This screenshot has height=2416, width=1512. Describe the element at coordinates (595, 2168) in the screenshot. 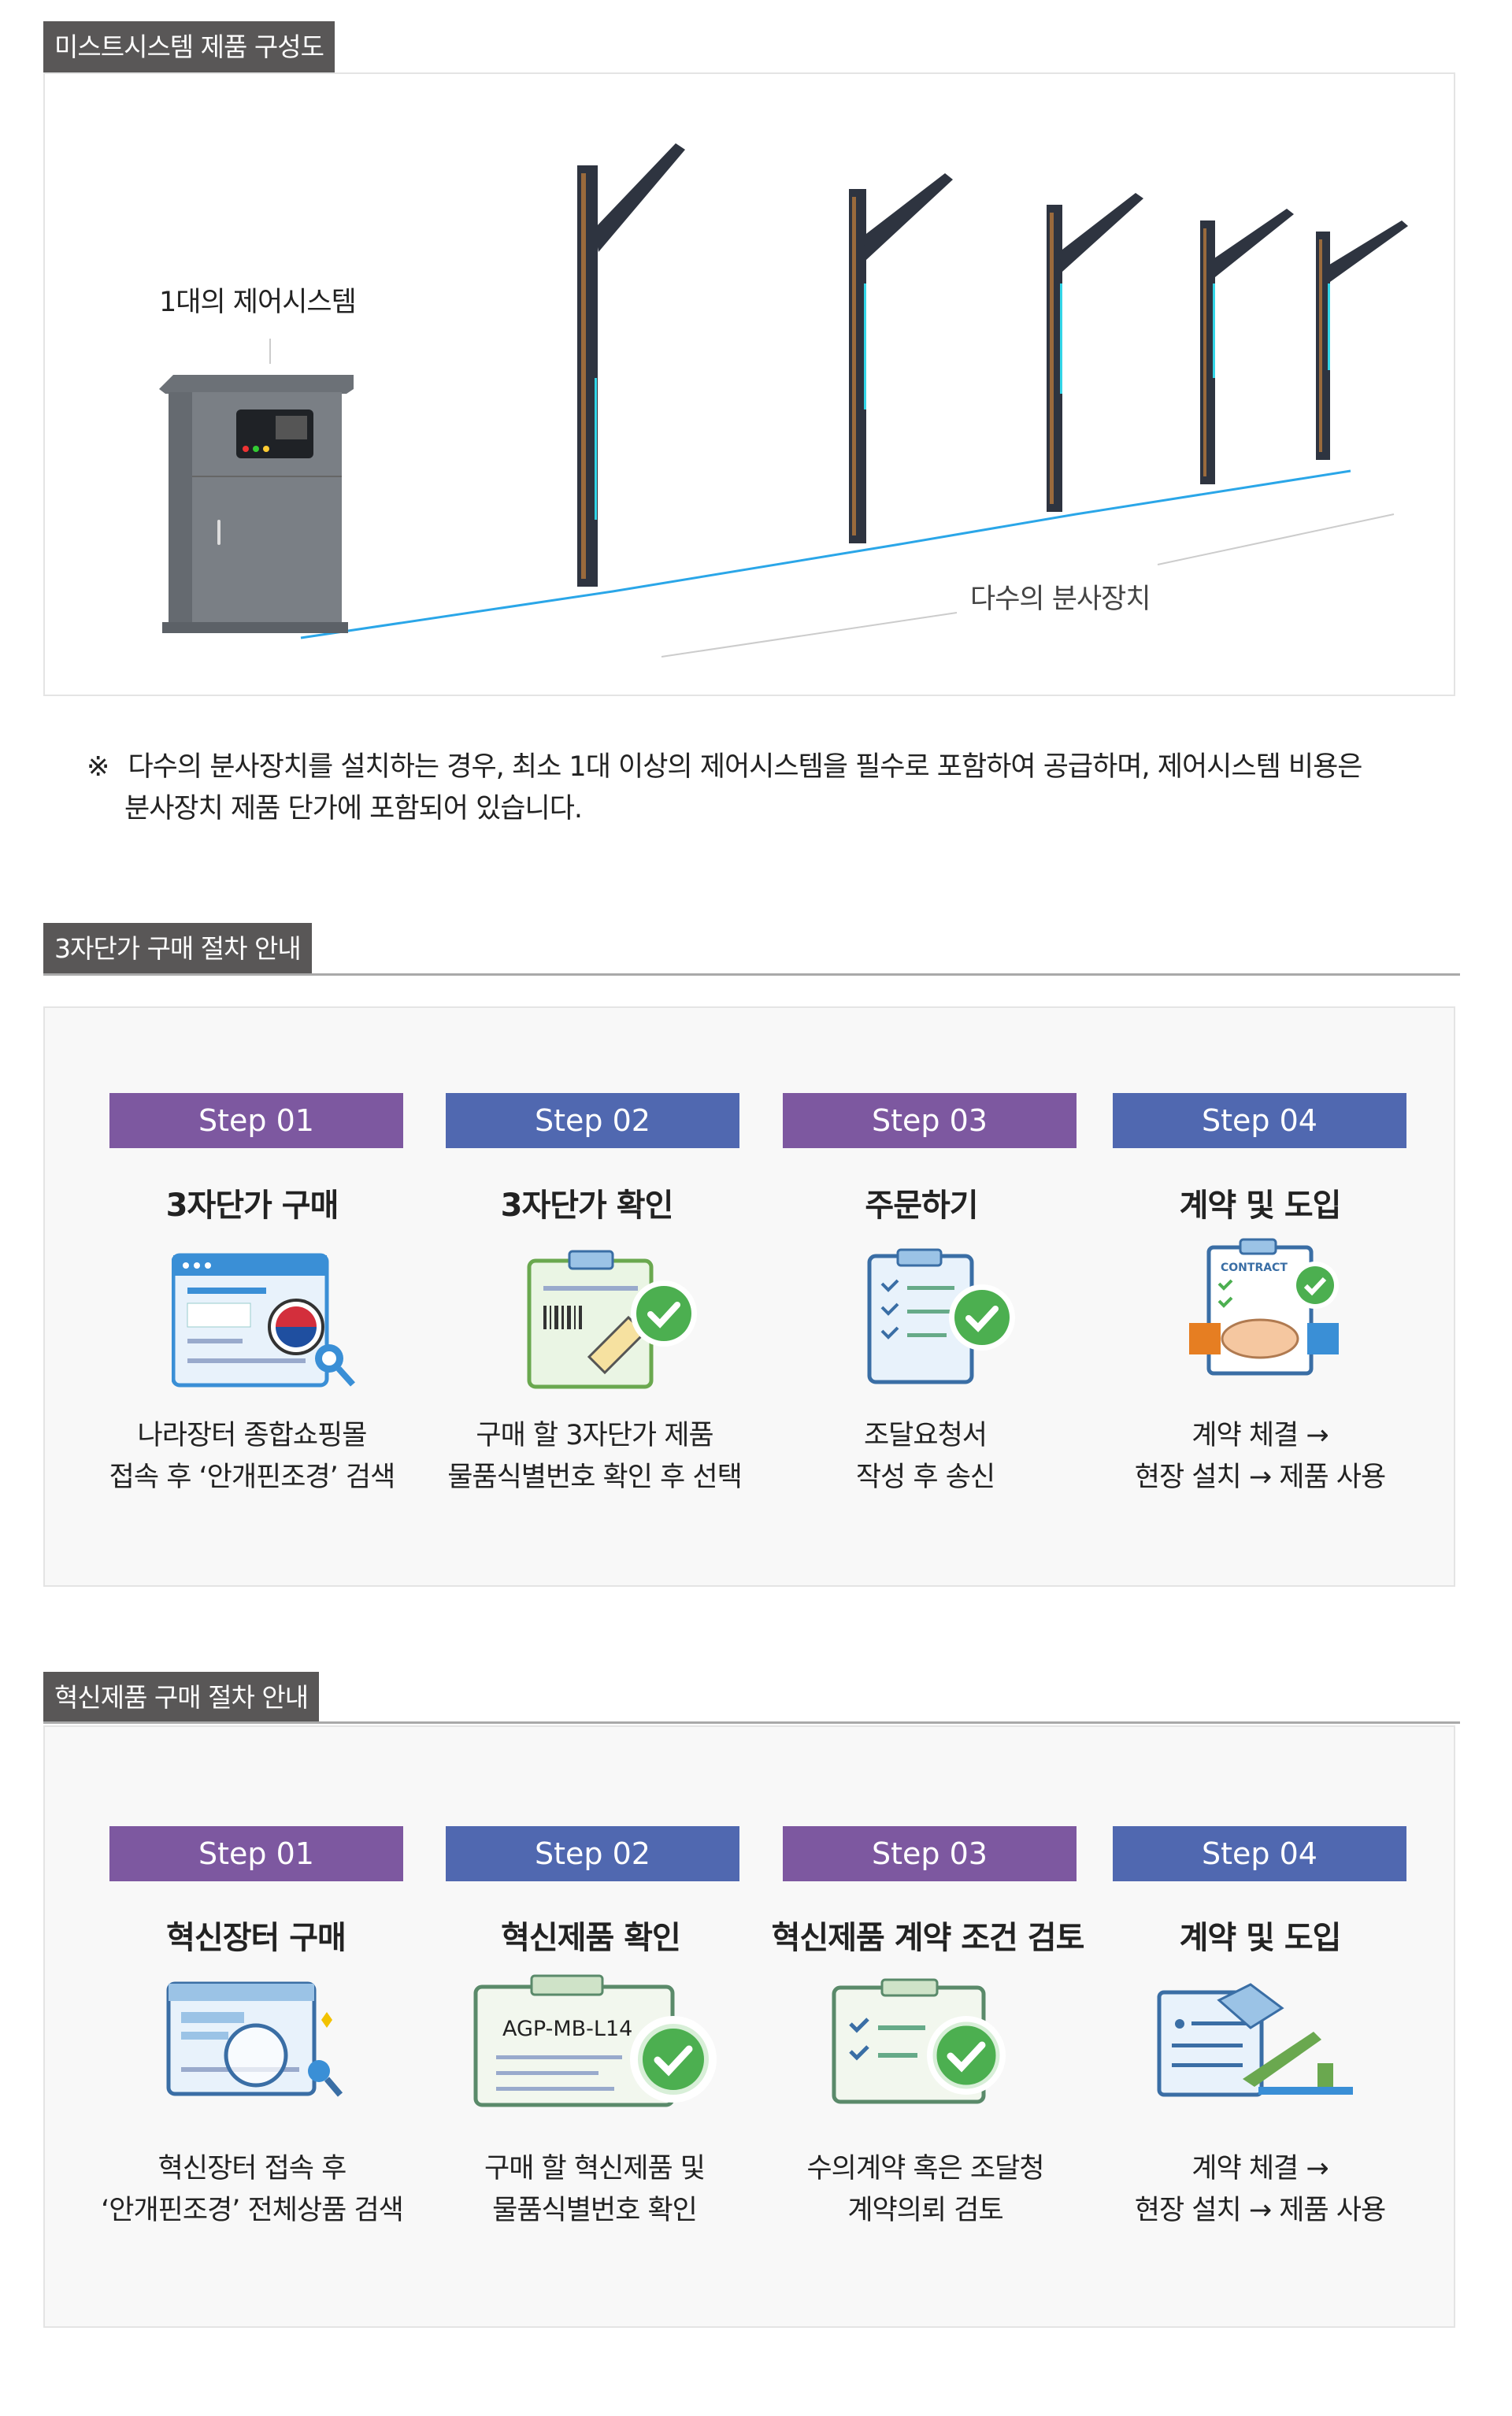

I see `desc-line: 구매 할 혁신제품 및` at that location.